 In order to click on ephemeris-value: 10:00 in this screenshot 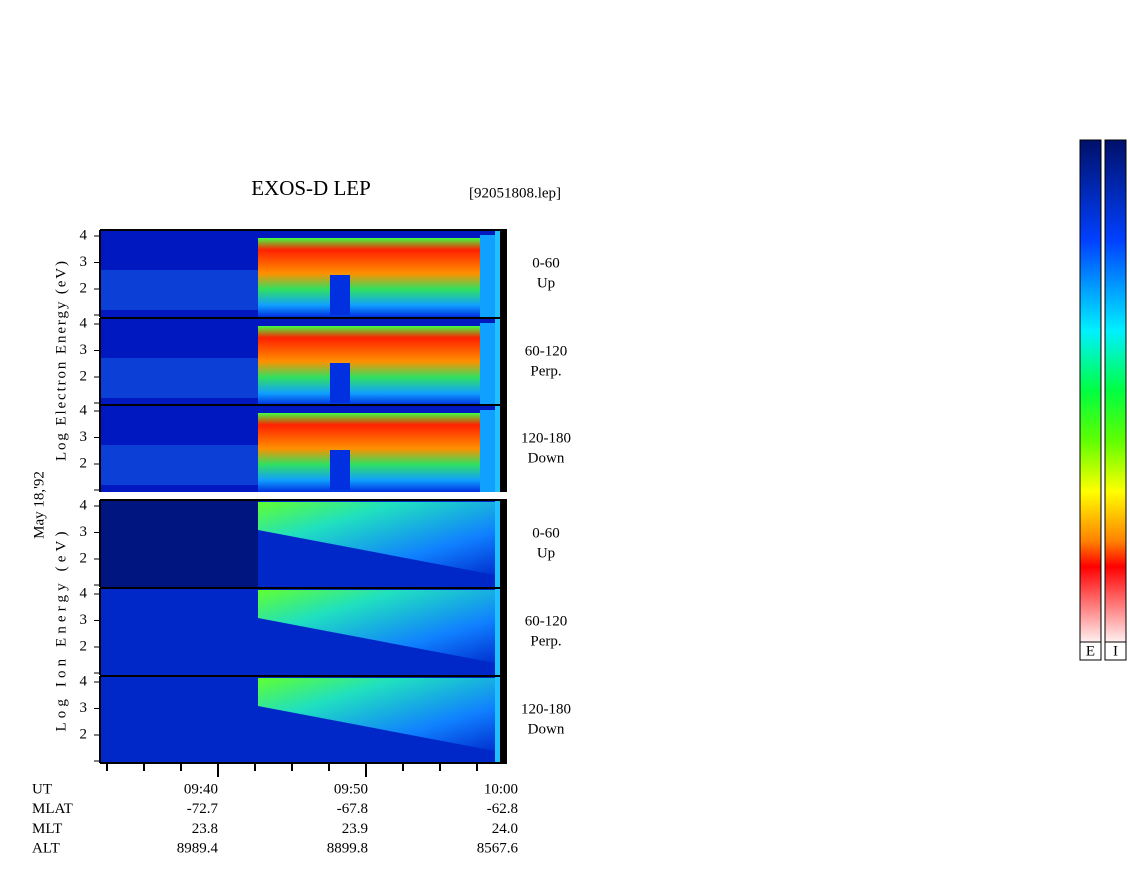, I will do `click(501, 789)`.